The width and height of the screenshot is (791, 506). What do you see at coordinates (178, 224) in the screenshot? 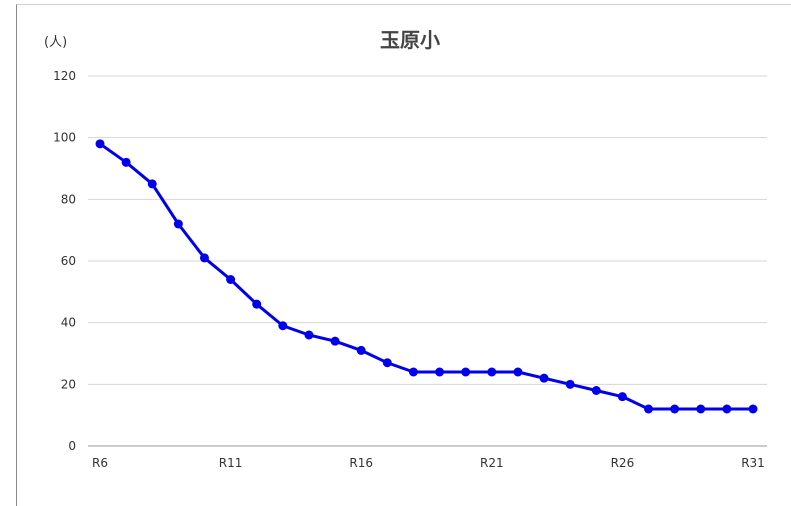
I see `data-point-R9` at bounding box center [178, 224].